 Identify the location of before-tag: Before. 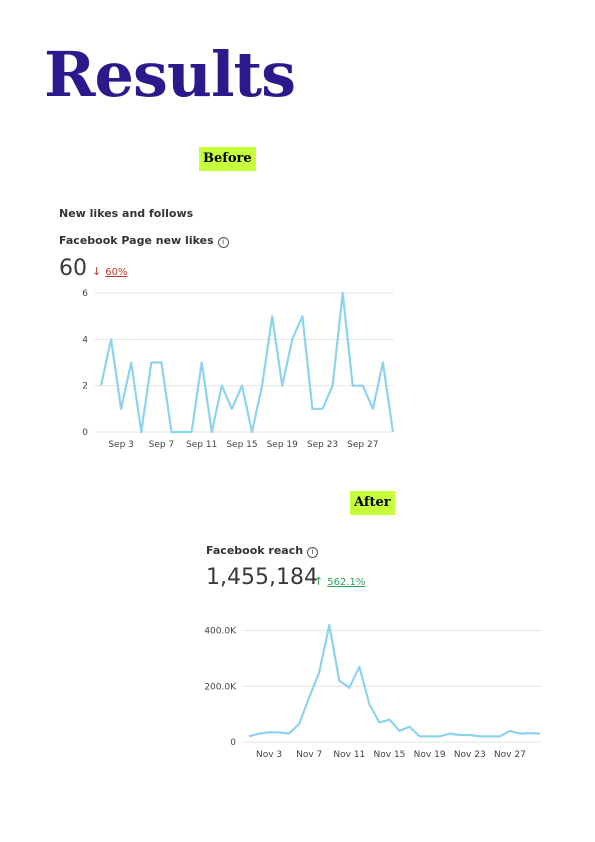
(227, 159).